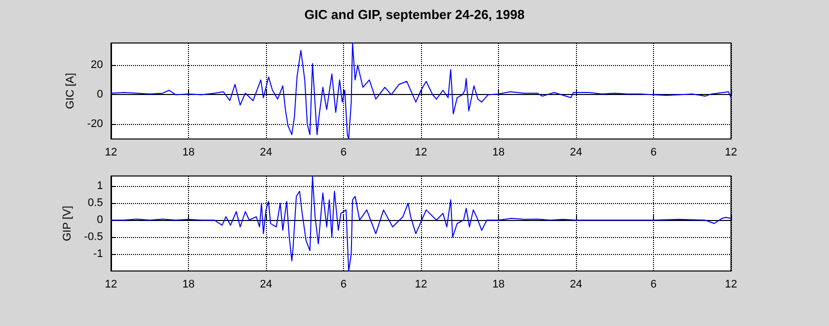 The image size is (829, 326). What do you see at coordinates (68, 224) in the screenshot?
I see `y-axis-title: GIP [V]` at bounding box center [68, 224].